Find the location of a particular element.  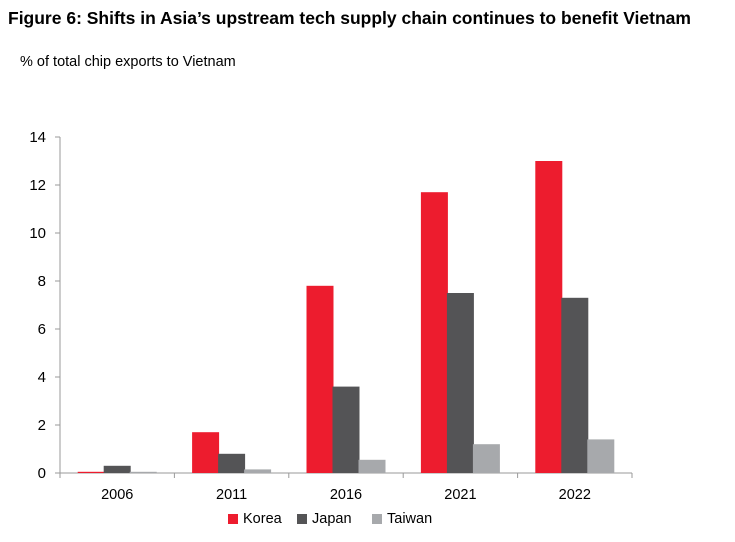

legend-item-taiwan: Taiwan is located at coordinates (402, 519).